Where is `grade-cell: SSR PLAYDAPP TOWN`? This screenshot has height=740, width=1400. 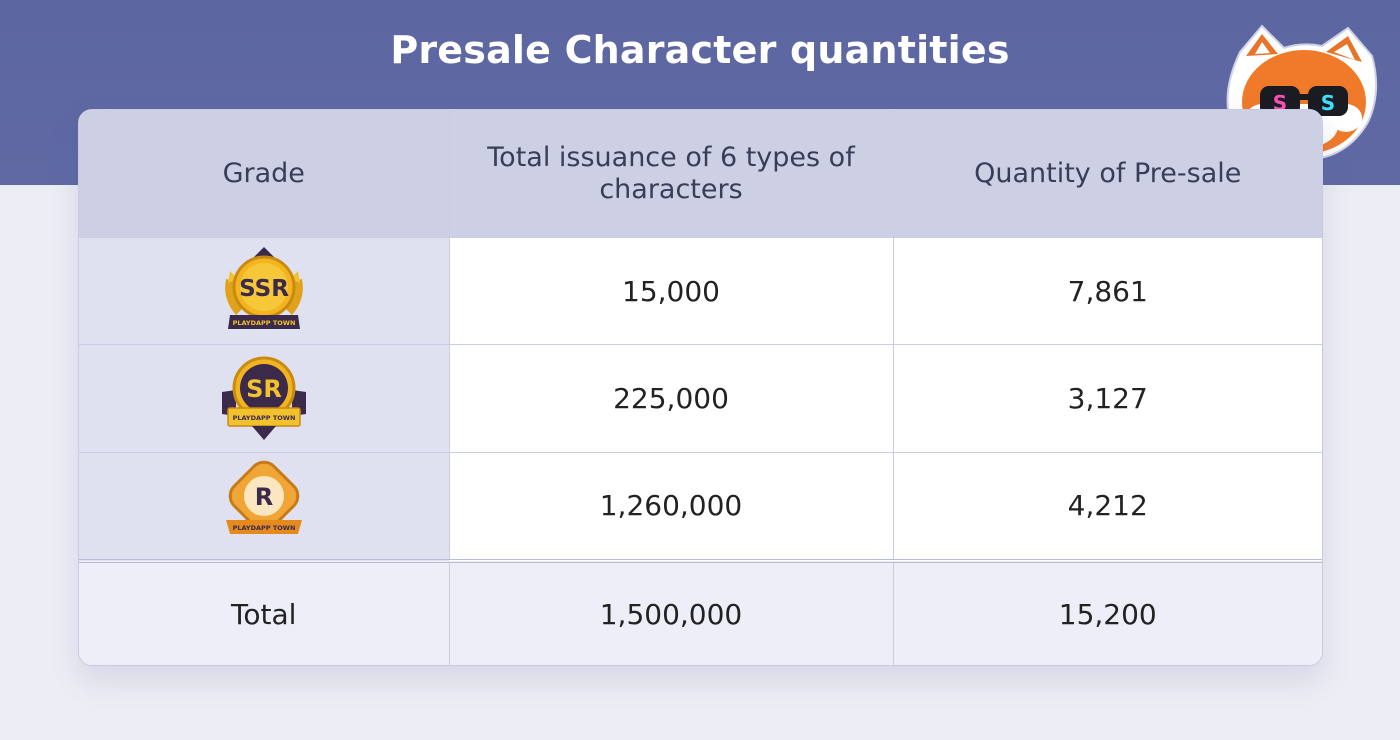 grade-cell: SSR PLAYDAPP TOWN is located at coordinates (264, 291).